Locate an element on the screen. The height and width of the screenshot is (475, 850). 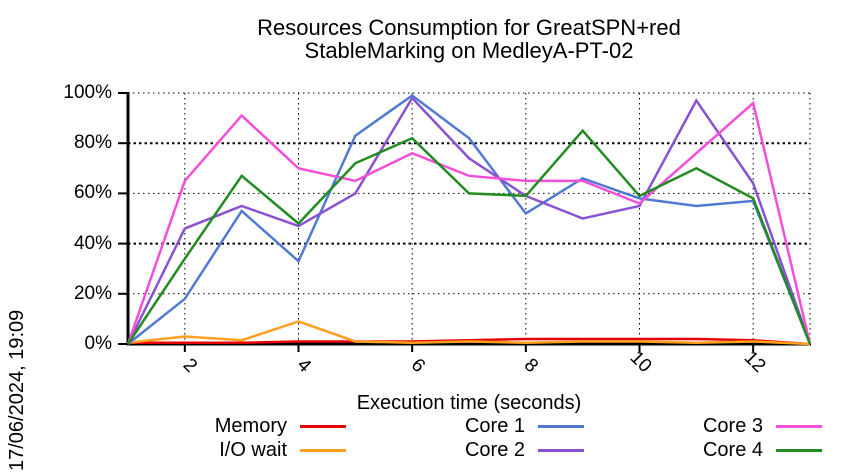
series-line-i-o-wait is located at coordinates (469, 333).